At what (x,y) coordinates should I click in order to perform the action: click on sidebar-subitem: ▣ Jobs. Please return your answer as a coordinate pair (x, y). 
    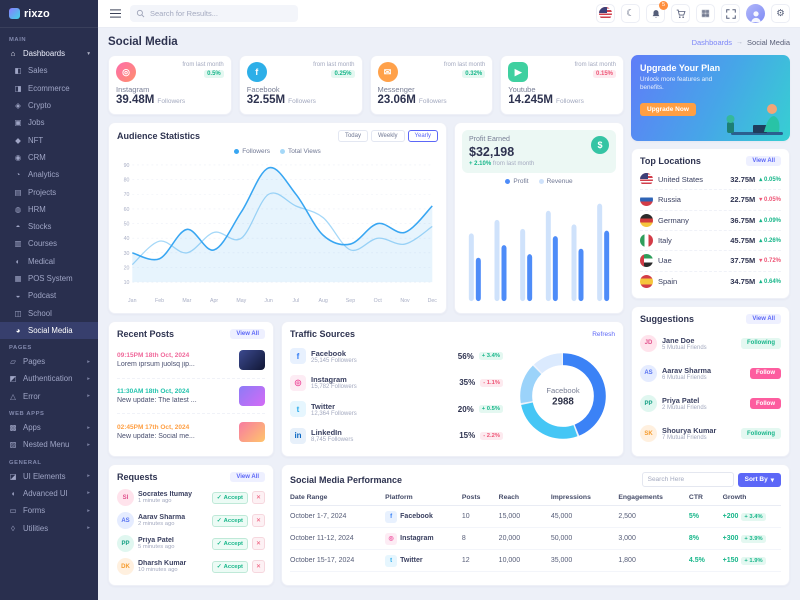
    Looking at the image, I should click on (49, 122).